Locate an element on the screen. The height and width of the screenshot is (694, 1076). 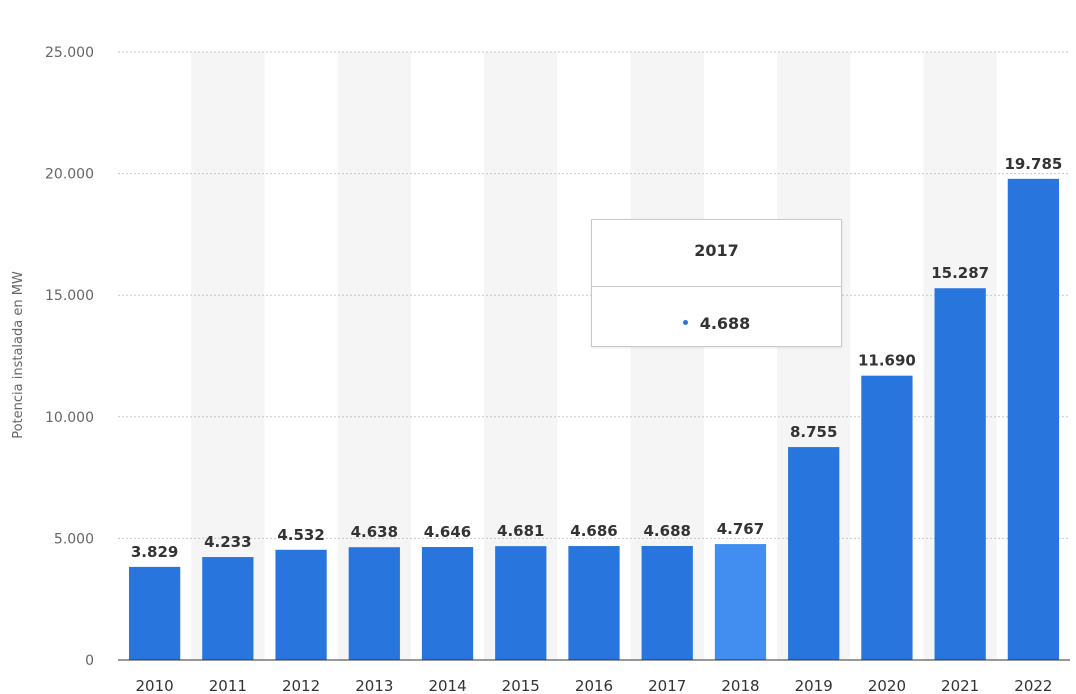
x-tick-label: 2016 is located at coordinates (594, 685).